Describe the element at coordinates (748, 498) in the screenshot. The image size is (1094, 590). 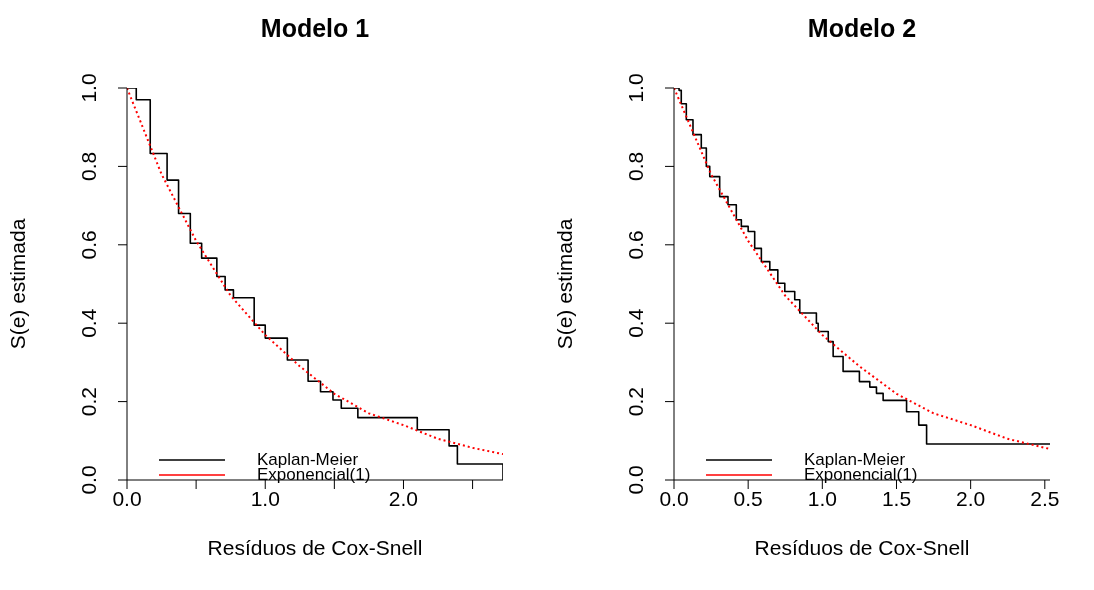
I see `x-tick-label: 0.5` at that location.